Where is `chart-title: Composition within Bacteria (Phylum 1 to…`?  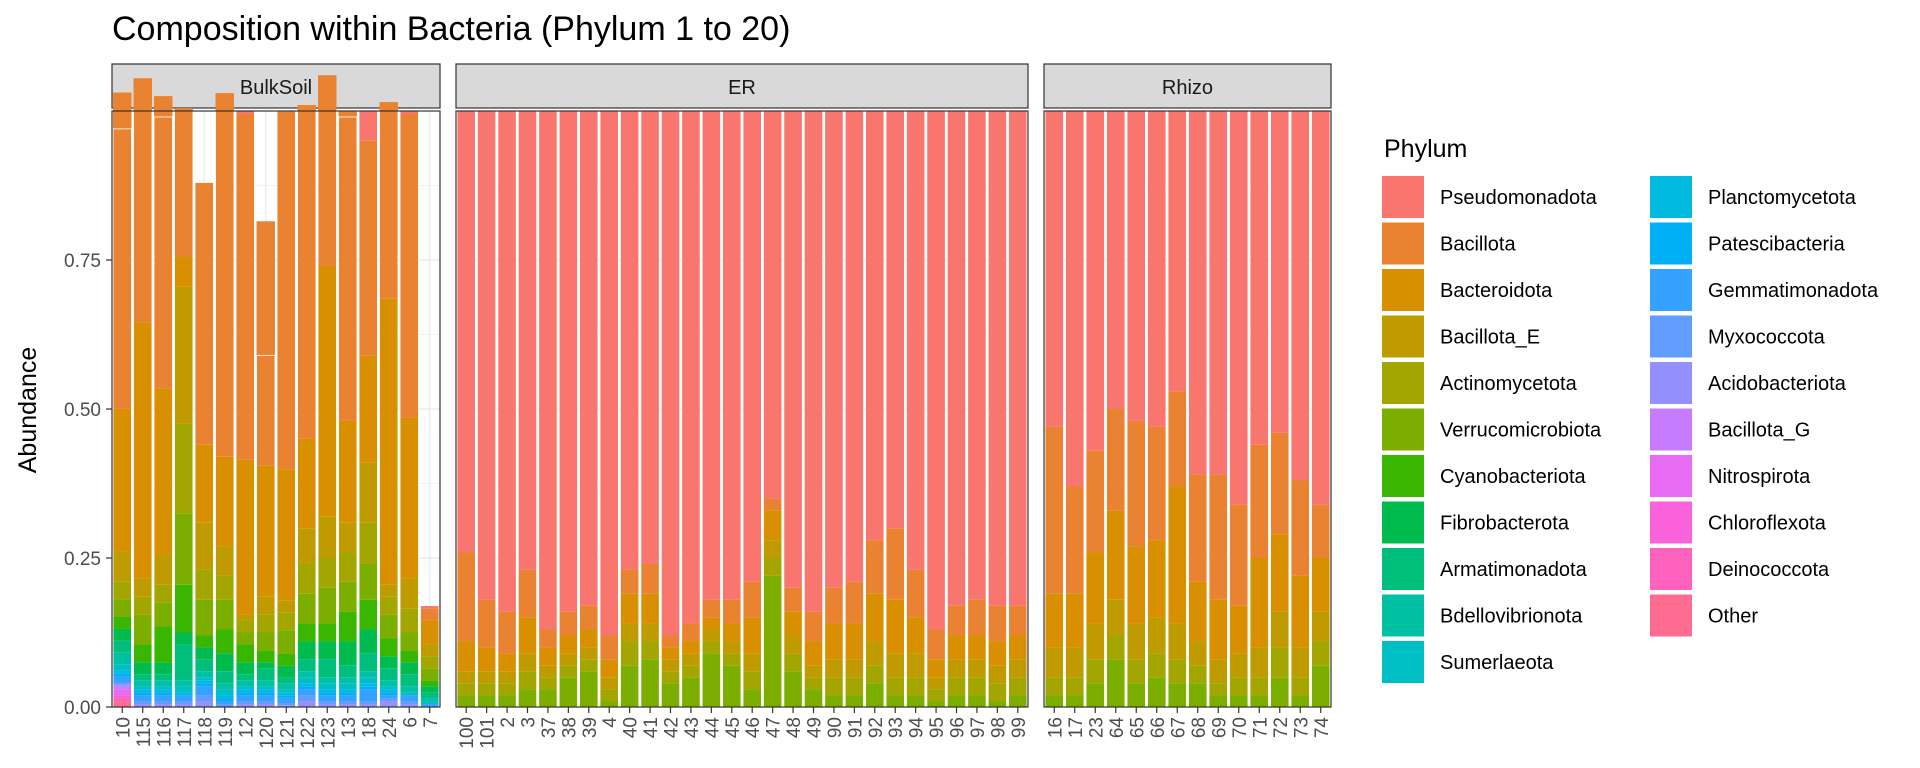 chart-title: Composition within Bacteria (Phylum 1 to… is located at coordinates (451, 29).